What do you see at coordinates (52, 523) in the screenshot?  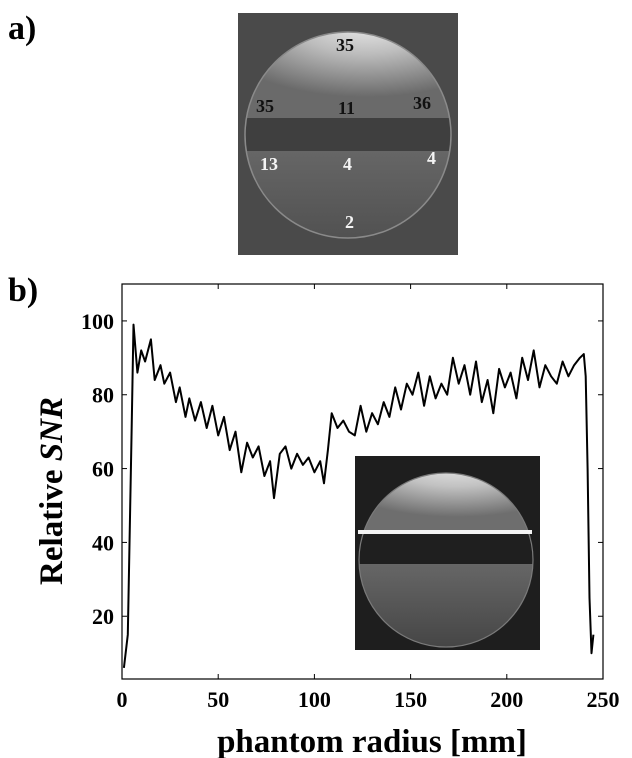 I see `y-axis-label-prefix: Relative` at bounding box center [52, 523].